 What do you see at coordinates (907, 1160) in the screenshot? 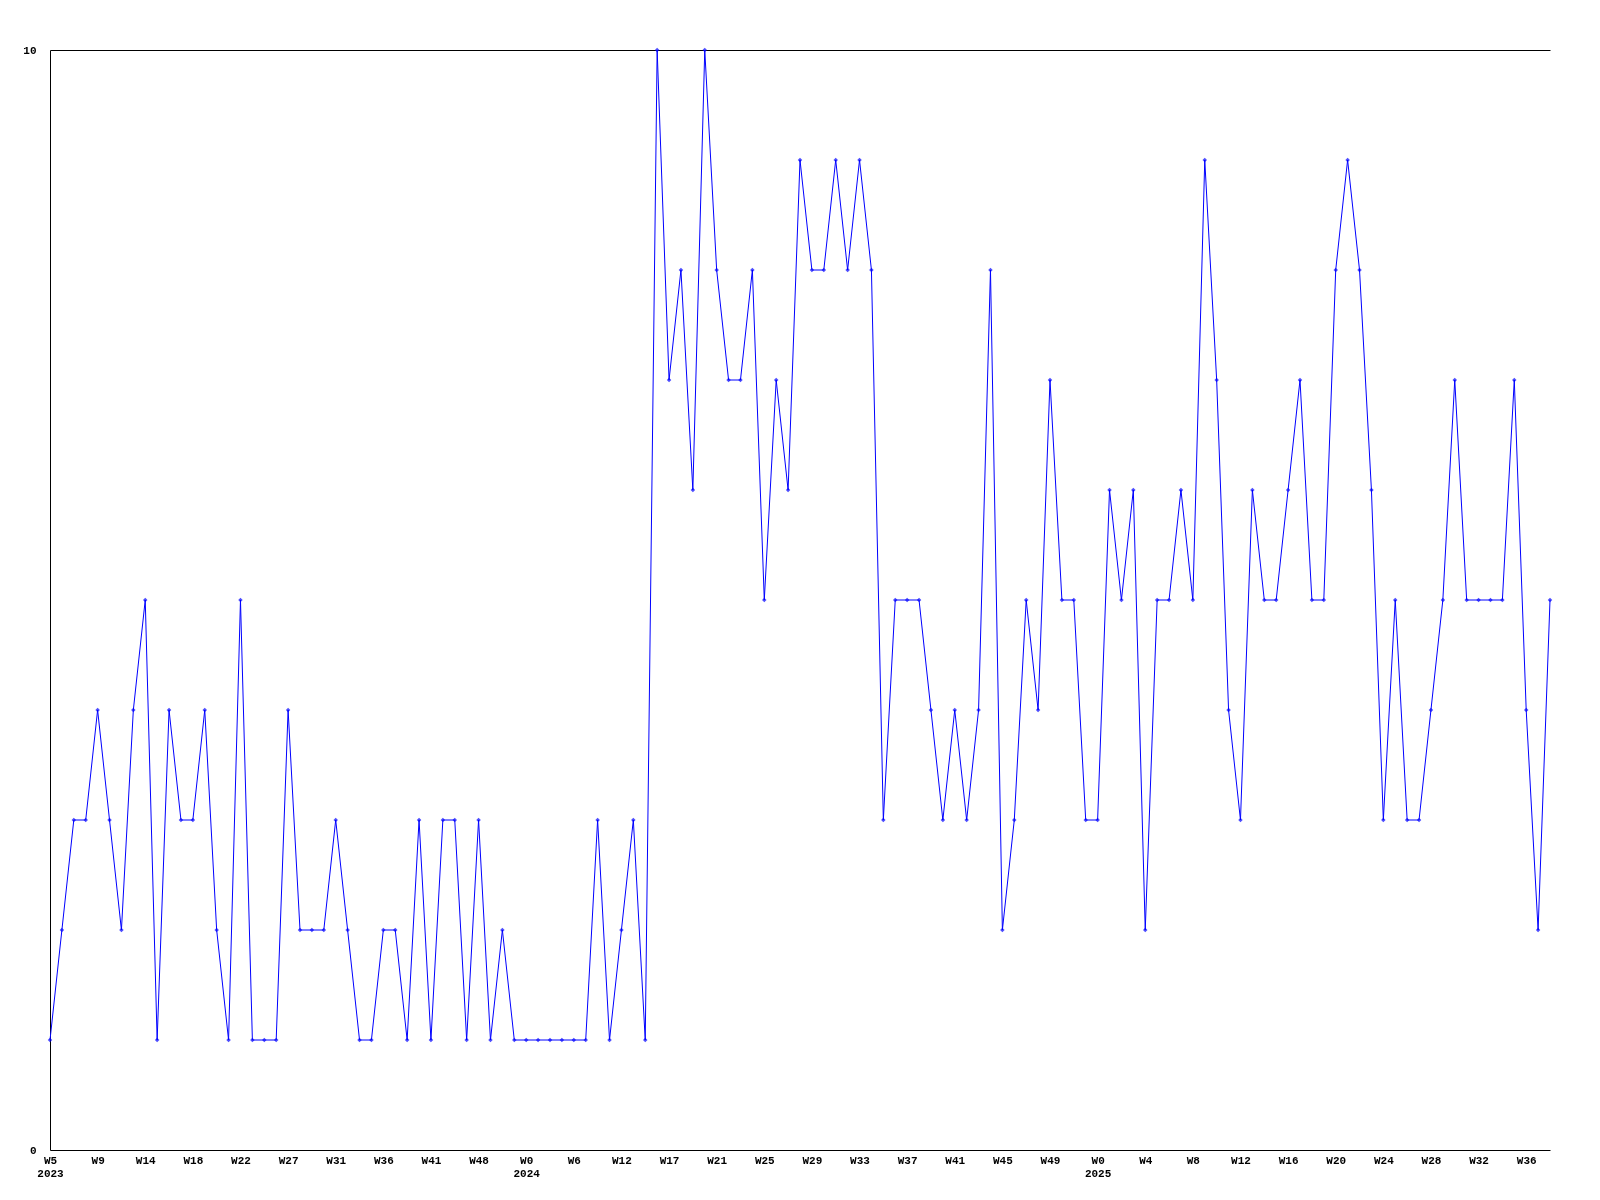
I see `x-tick-label: W37` at bounding box center [907, 1160].